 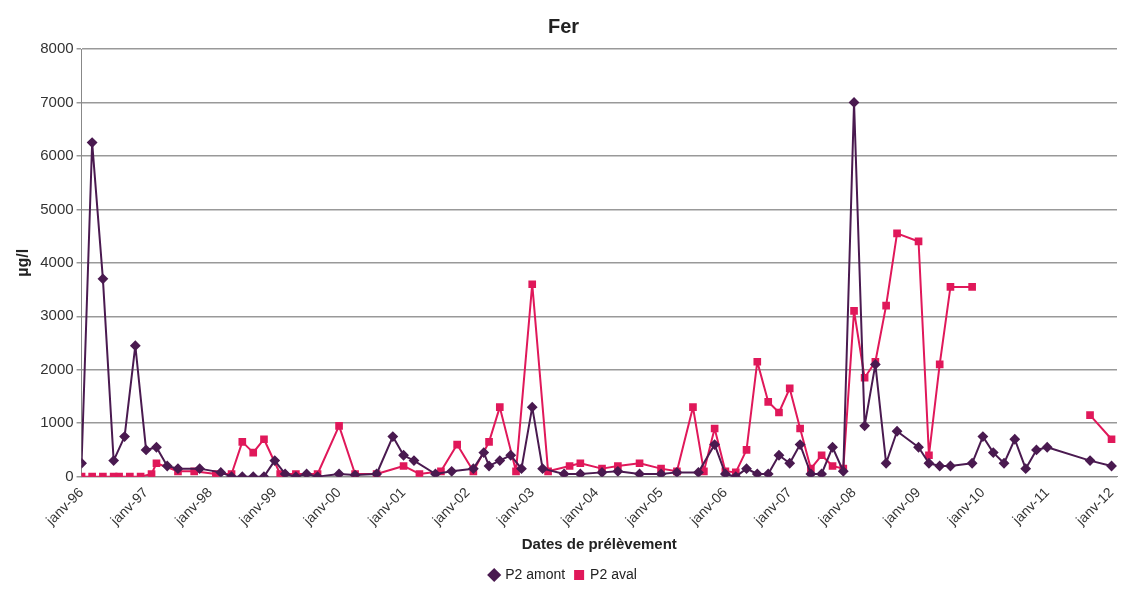 I want to click on y-tick-label: 4000, so click(x=57, y=261).